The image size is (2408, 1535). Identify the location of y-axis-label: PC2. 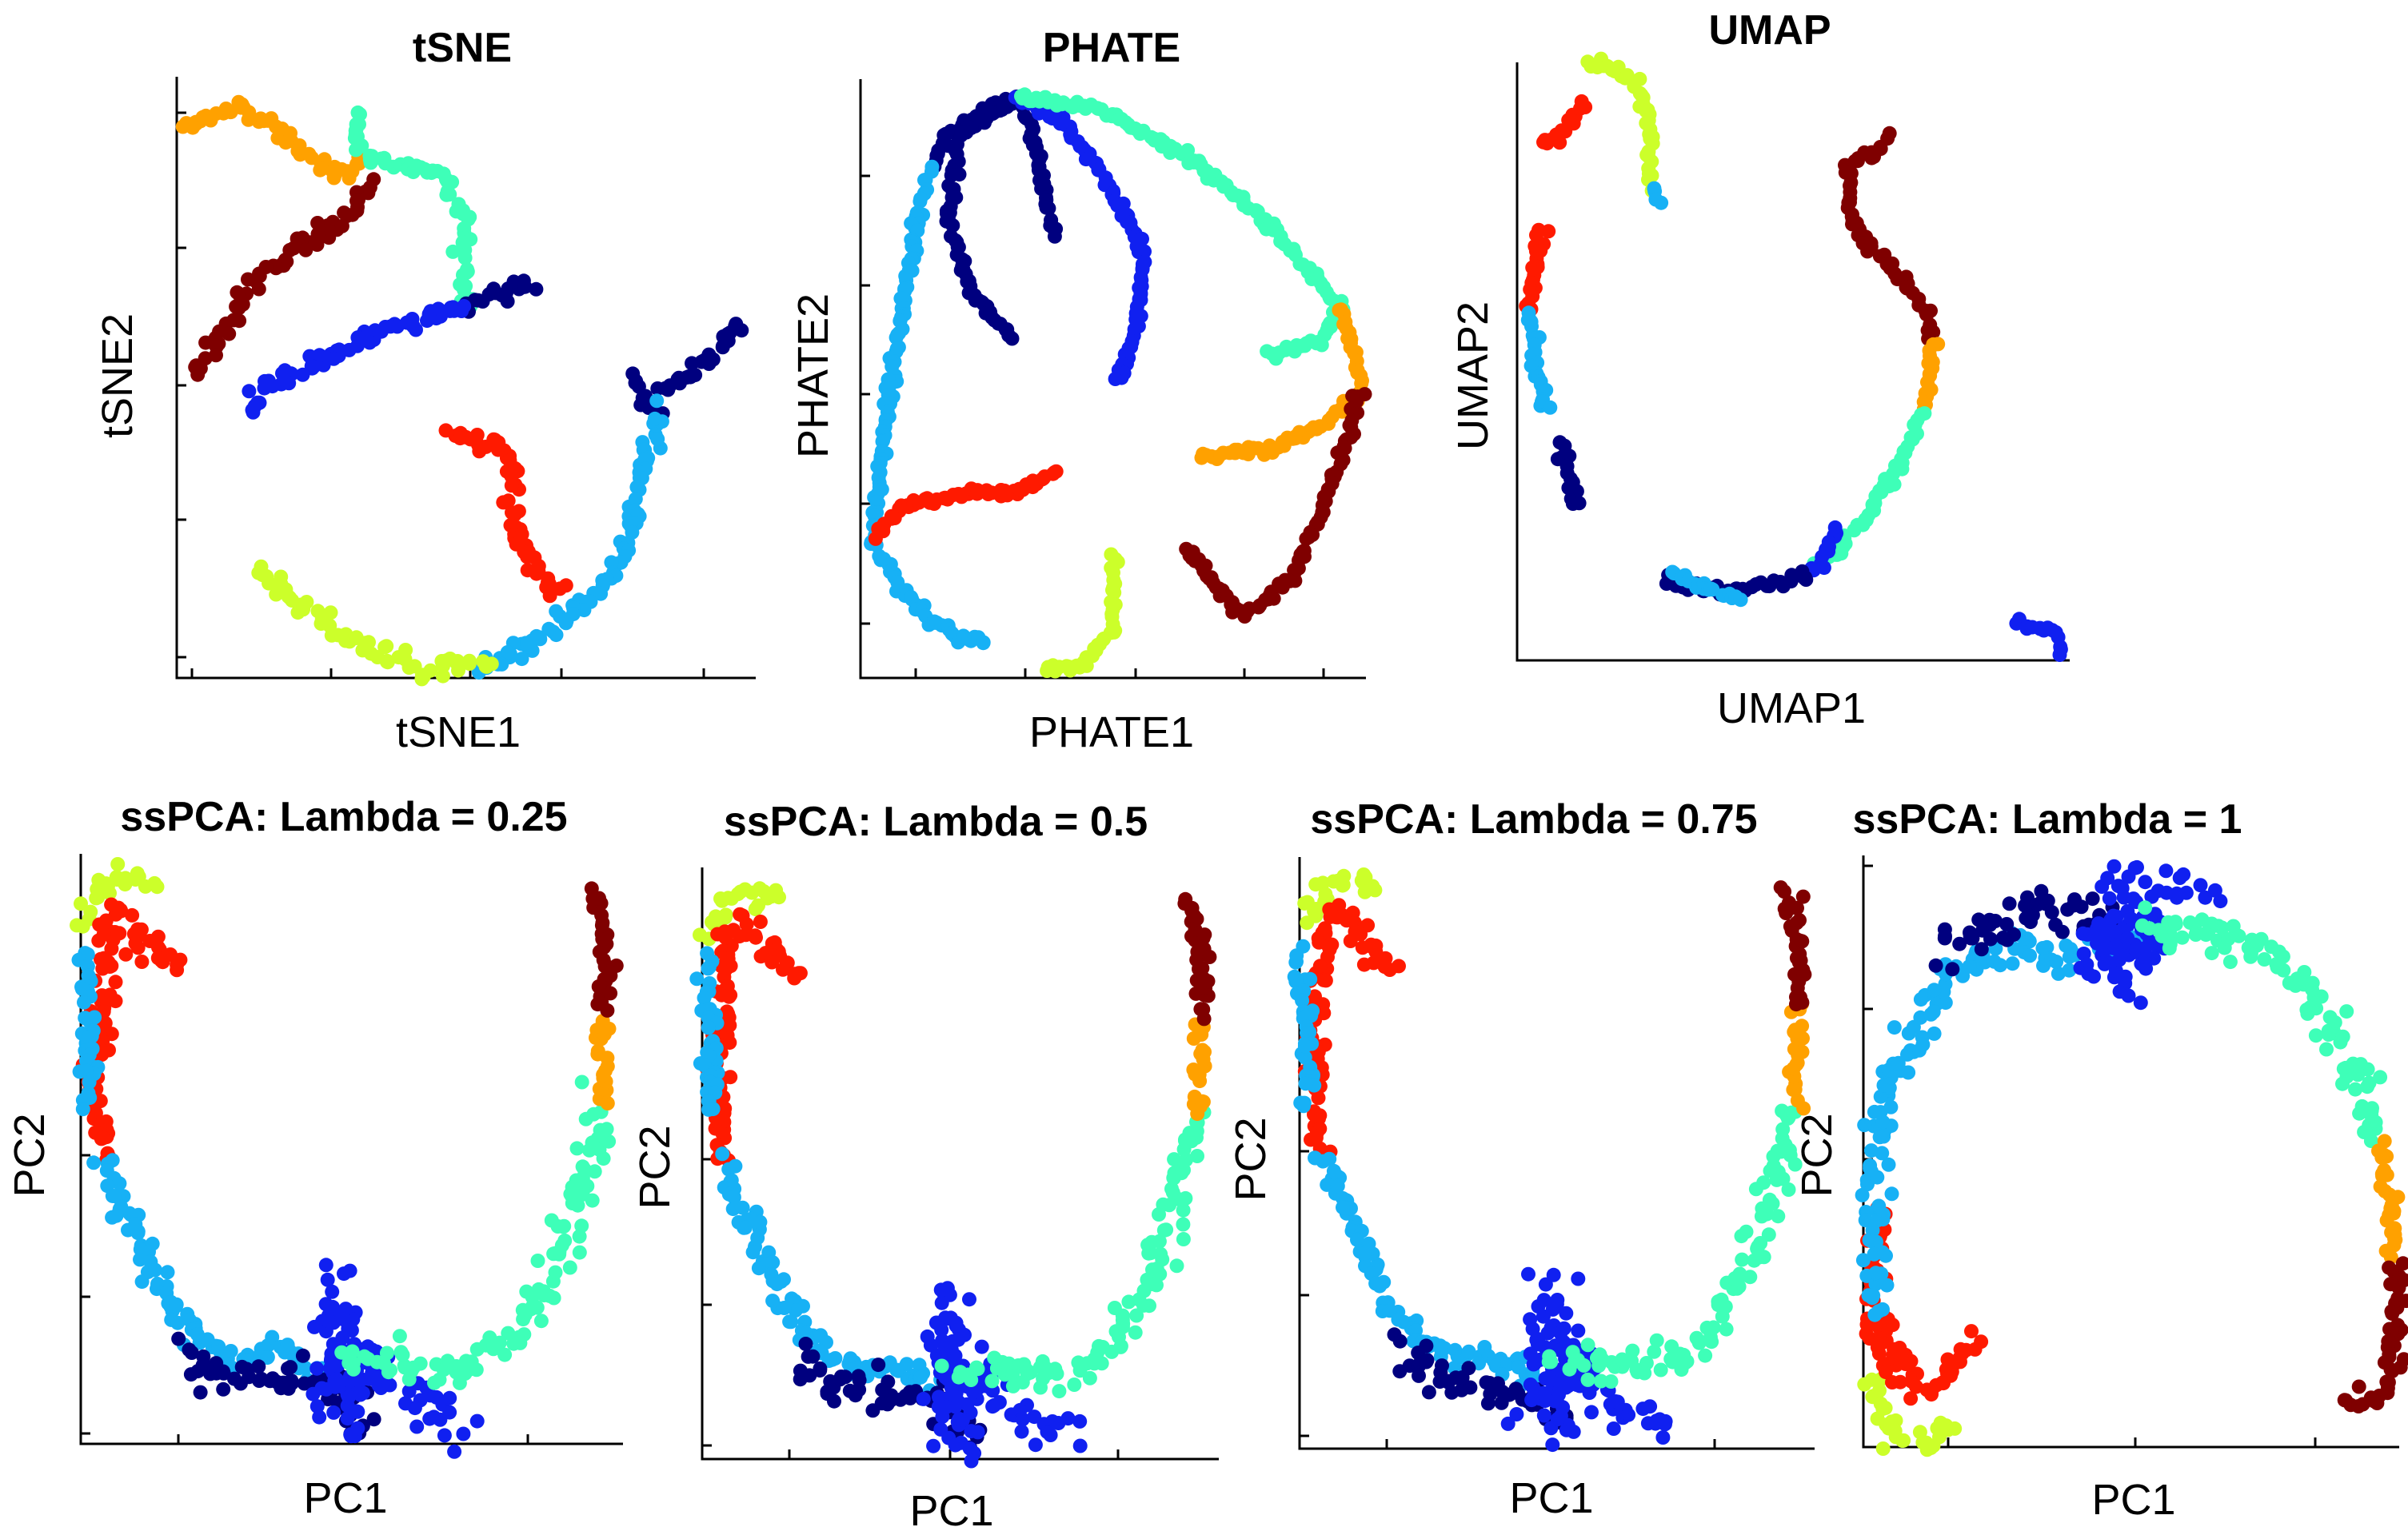
(1817, 1155).